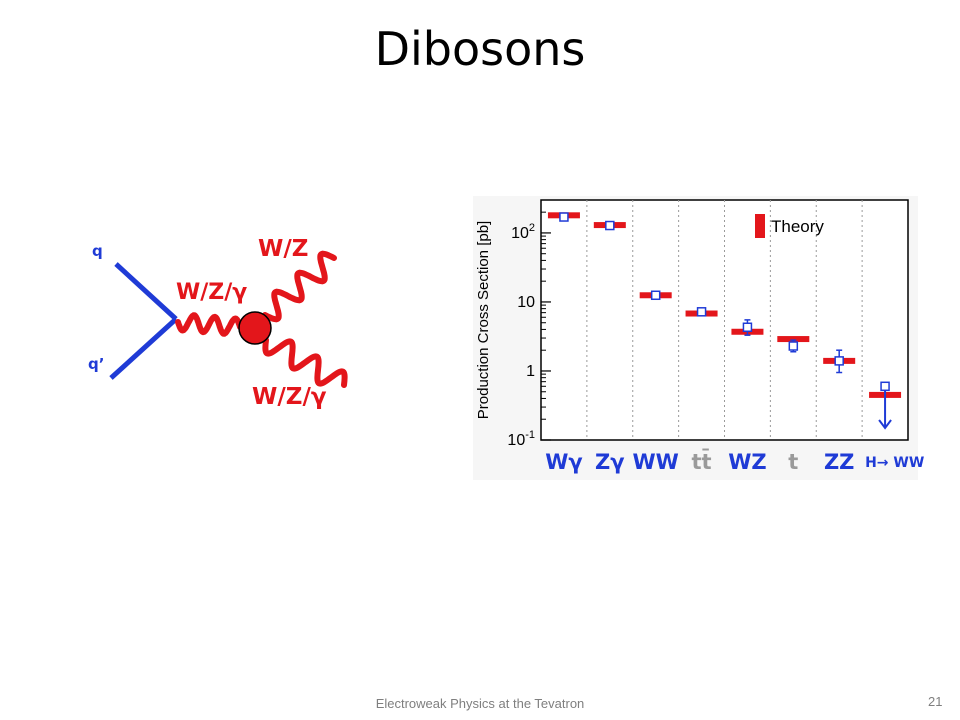 This screenshot has width=960, height=720. Describe the element at coordinates (526, 302) in the screenshot. I see `y-tick-label: 10` at that location.